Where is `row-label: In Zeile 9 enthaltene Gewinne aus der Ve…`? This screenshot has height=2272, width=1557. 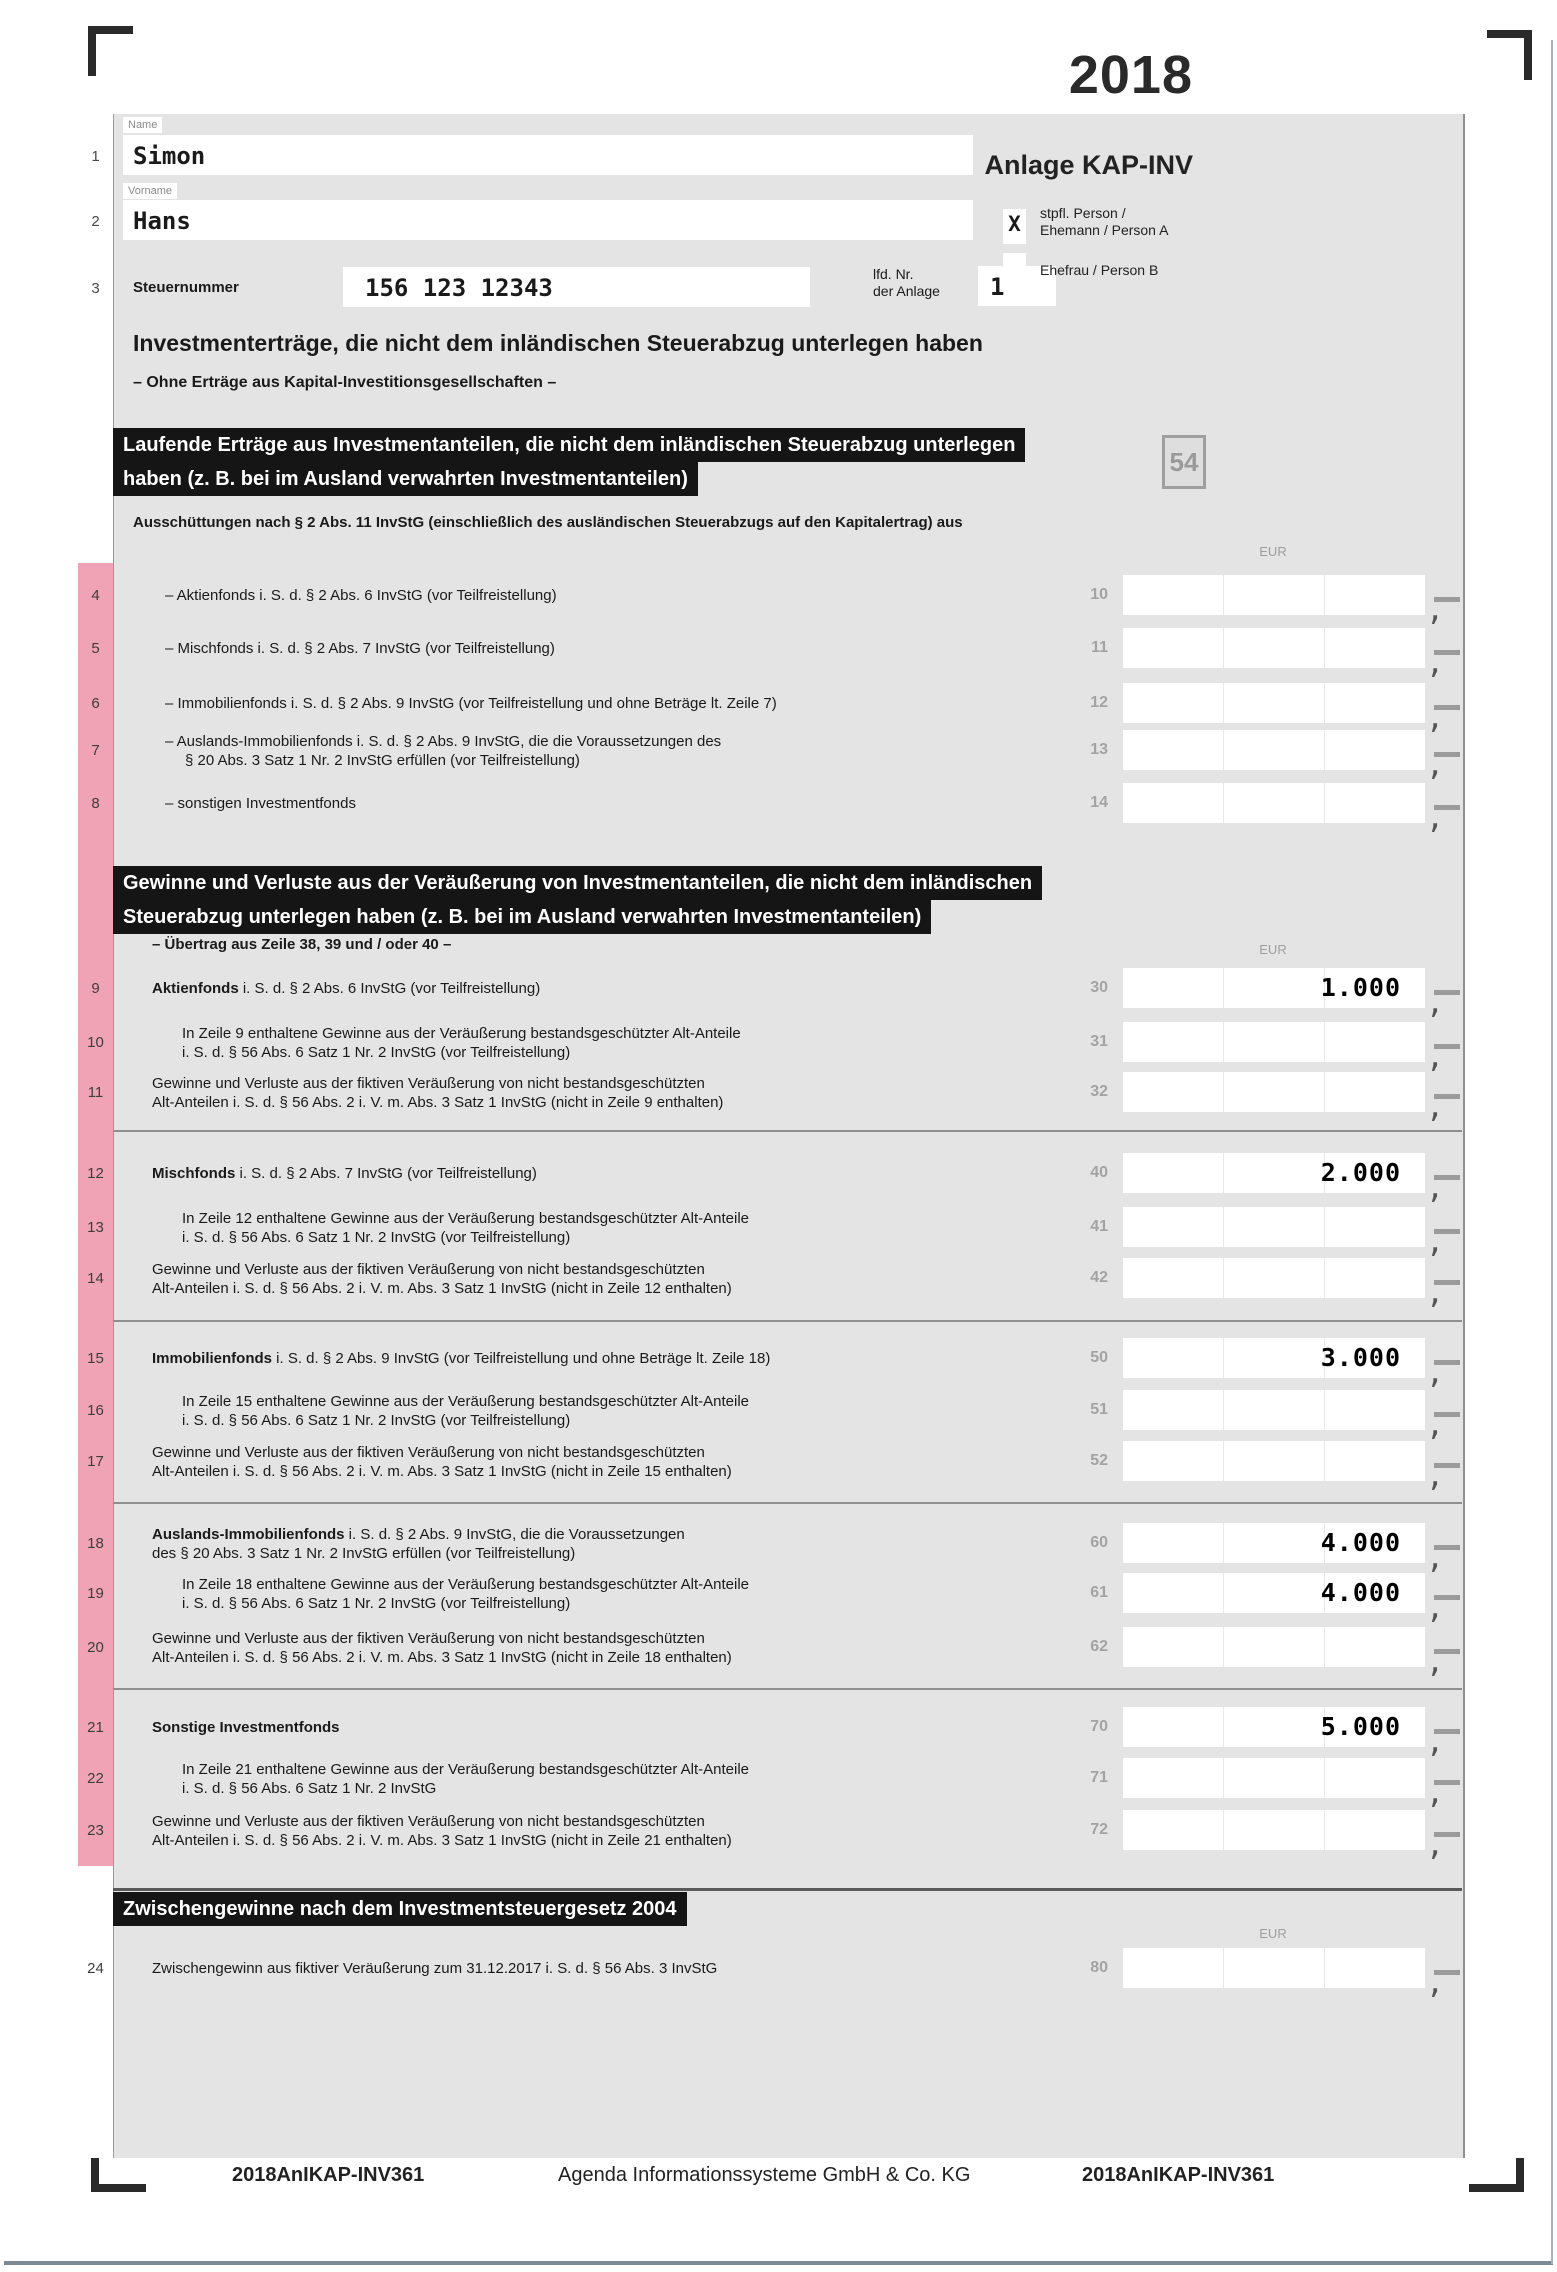 row-label: In Zeile 9 enthaltene Gewinne aus der Ve… is located at coordinates (461, 1043).